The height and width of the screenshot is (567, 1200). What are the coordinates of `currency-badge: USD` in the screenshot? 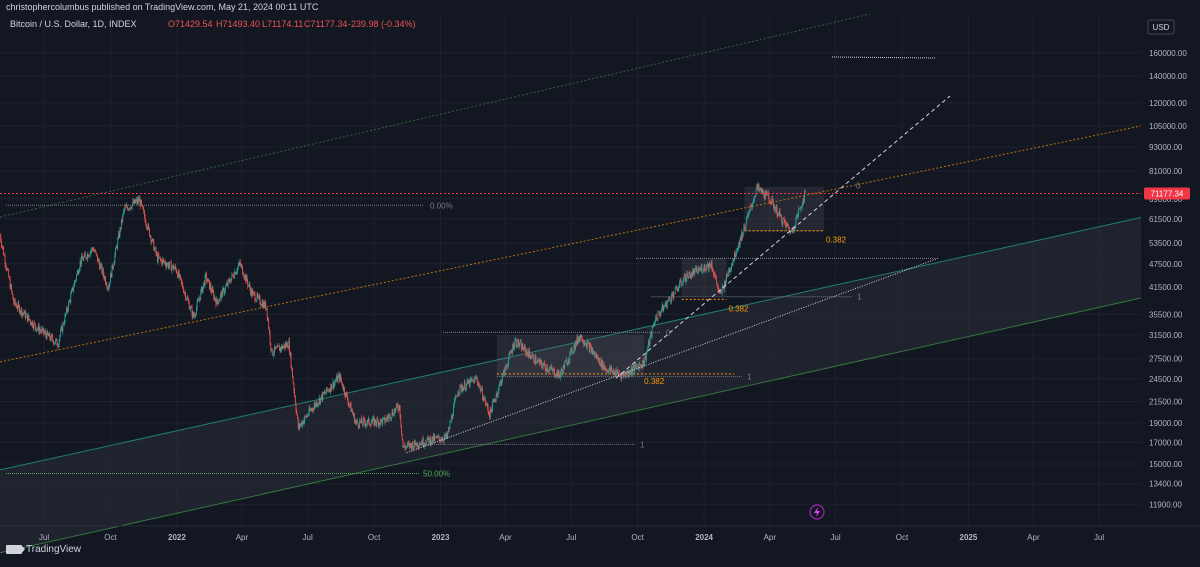 It's located at (1161, 27).